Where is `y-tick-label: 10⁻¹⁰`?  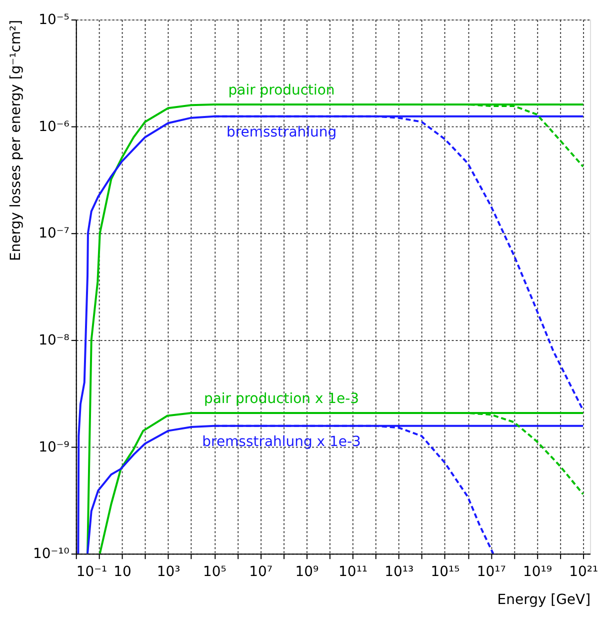
y-tick-label: 10⁻¹⁰ is located at coordinates (51, 554).